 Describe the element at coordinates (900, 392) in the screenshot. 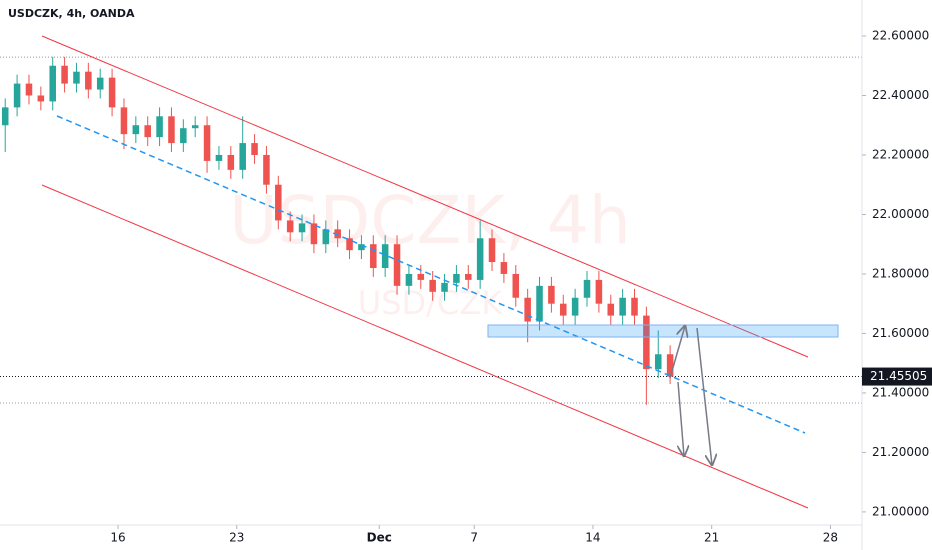

I see `y-tick-label: 21.40000` at that location.